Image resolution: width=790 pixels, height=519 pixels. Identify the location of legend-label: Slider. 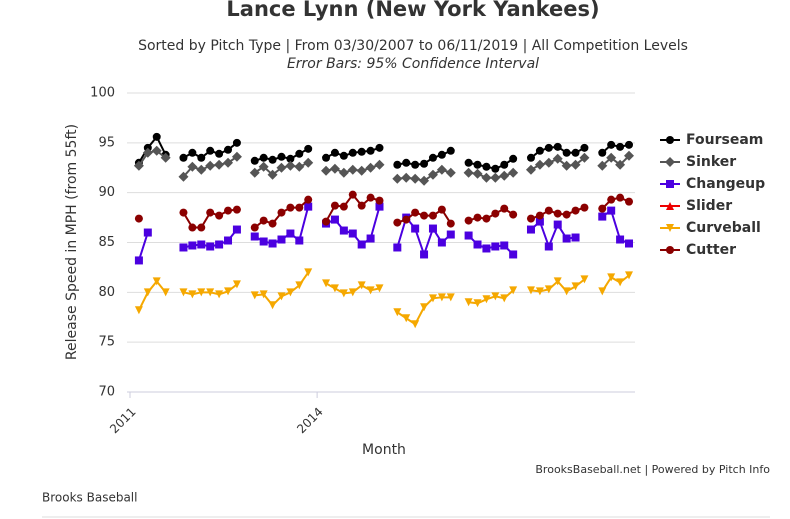
(709, 206).